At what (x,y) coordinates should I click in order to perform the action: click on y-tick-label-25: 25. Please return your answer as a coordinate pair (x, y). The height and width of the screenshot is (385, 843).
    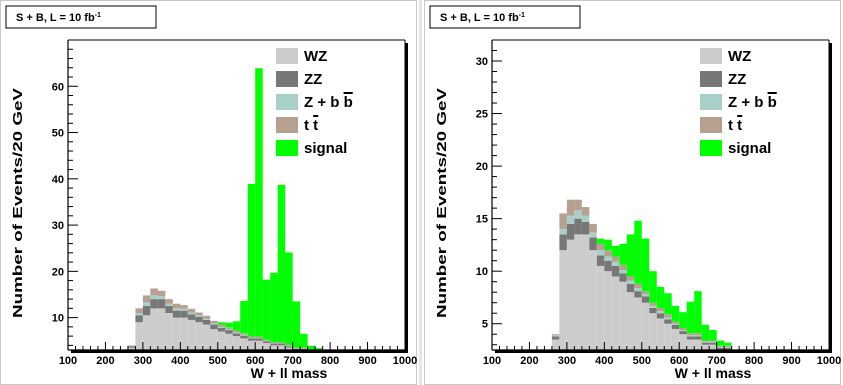
    Looking at the image, I should click on (482, 115).